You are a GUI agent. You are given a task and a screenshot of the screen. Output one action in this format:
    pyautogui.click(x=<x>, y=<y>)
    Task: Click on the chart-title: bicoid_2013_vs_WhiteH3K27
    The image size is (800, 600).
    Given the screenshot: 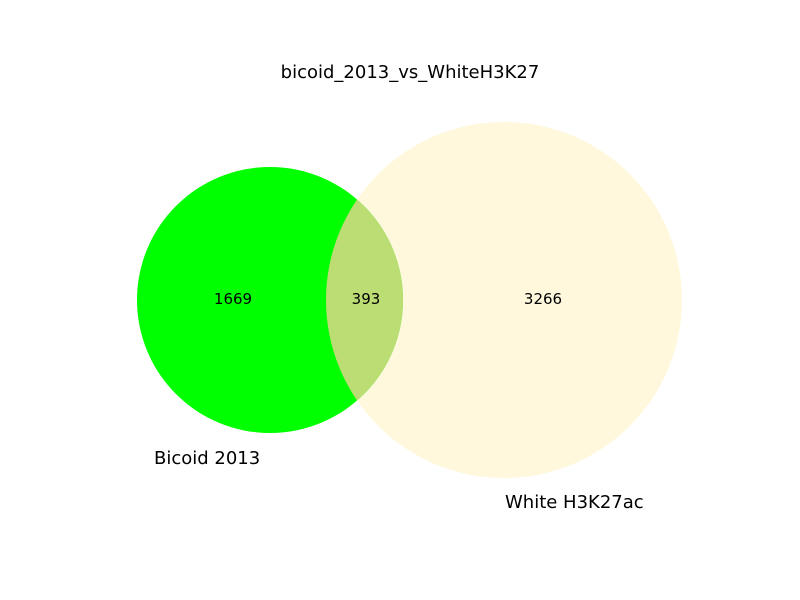 What is the action you would take?
    pyautogui.click(x=410, y=72)
    